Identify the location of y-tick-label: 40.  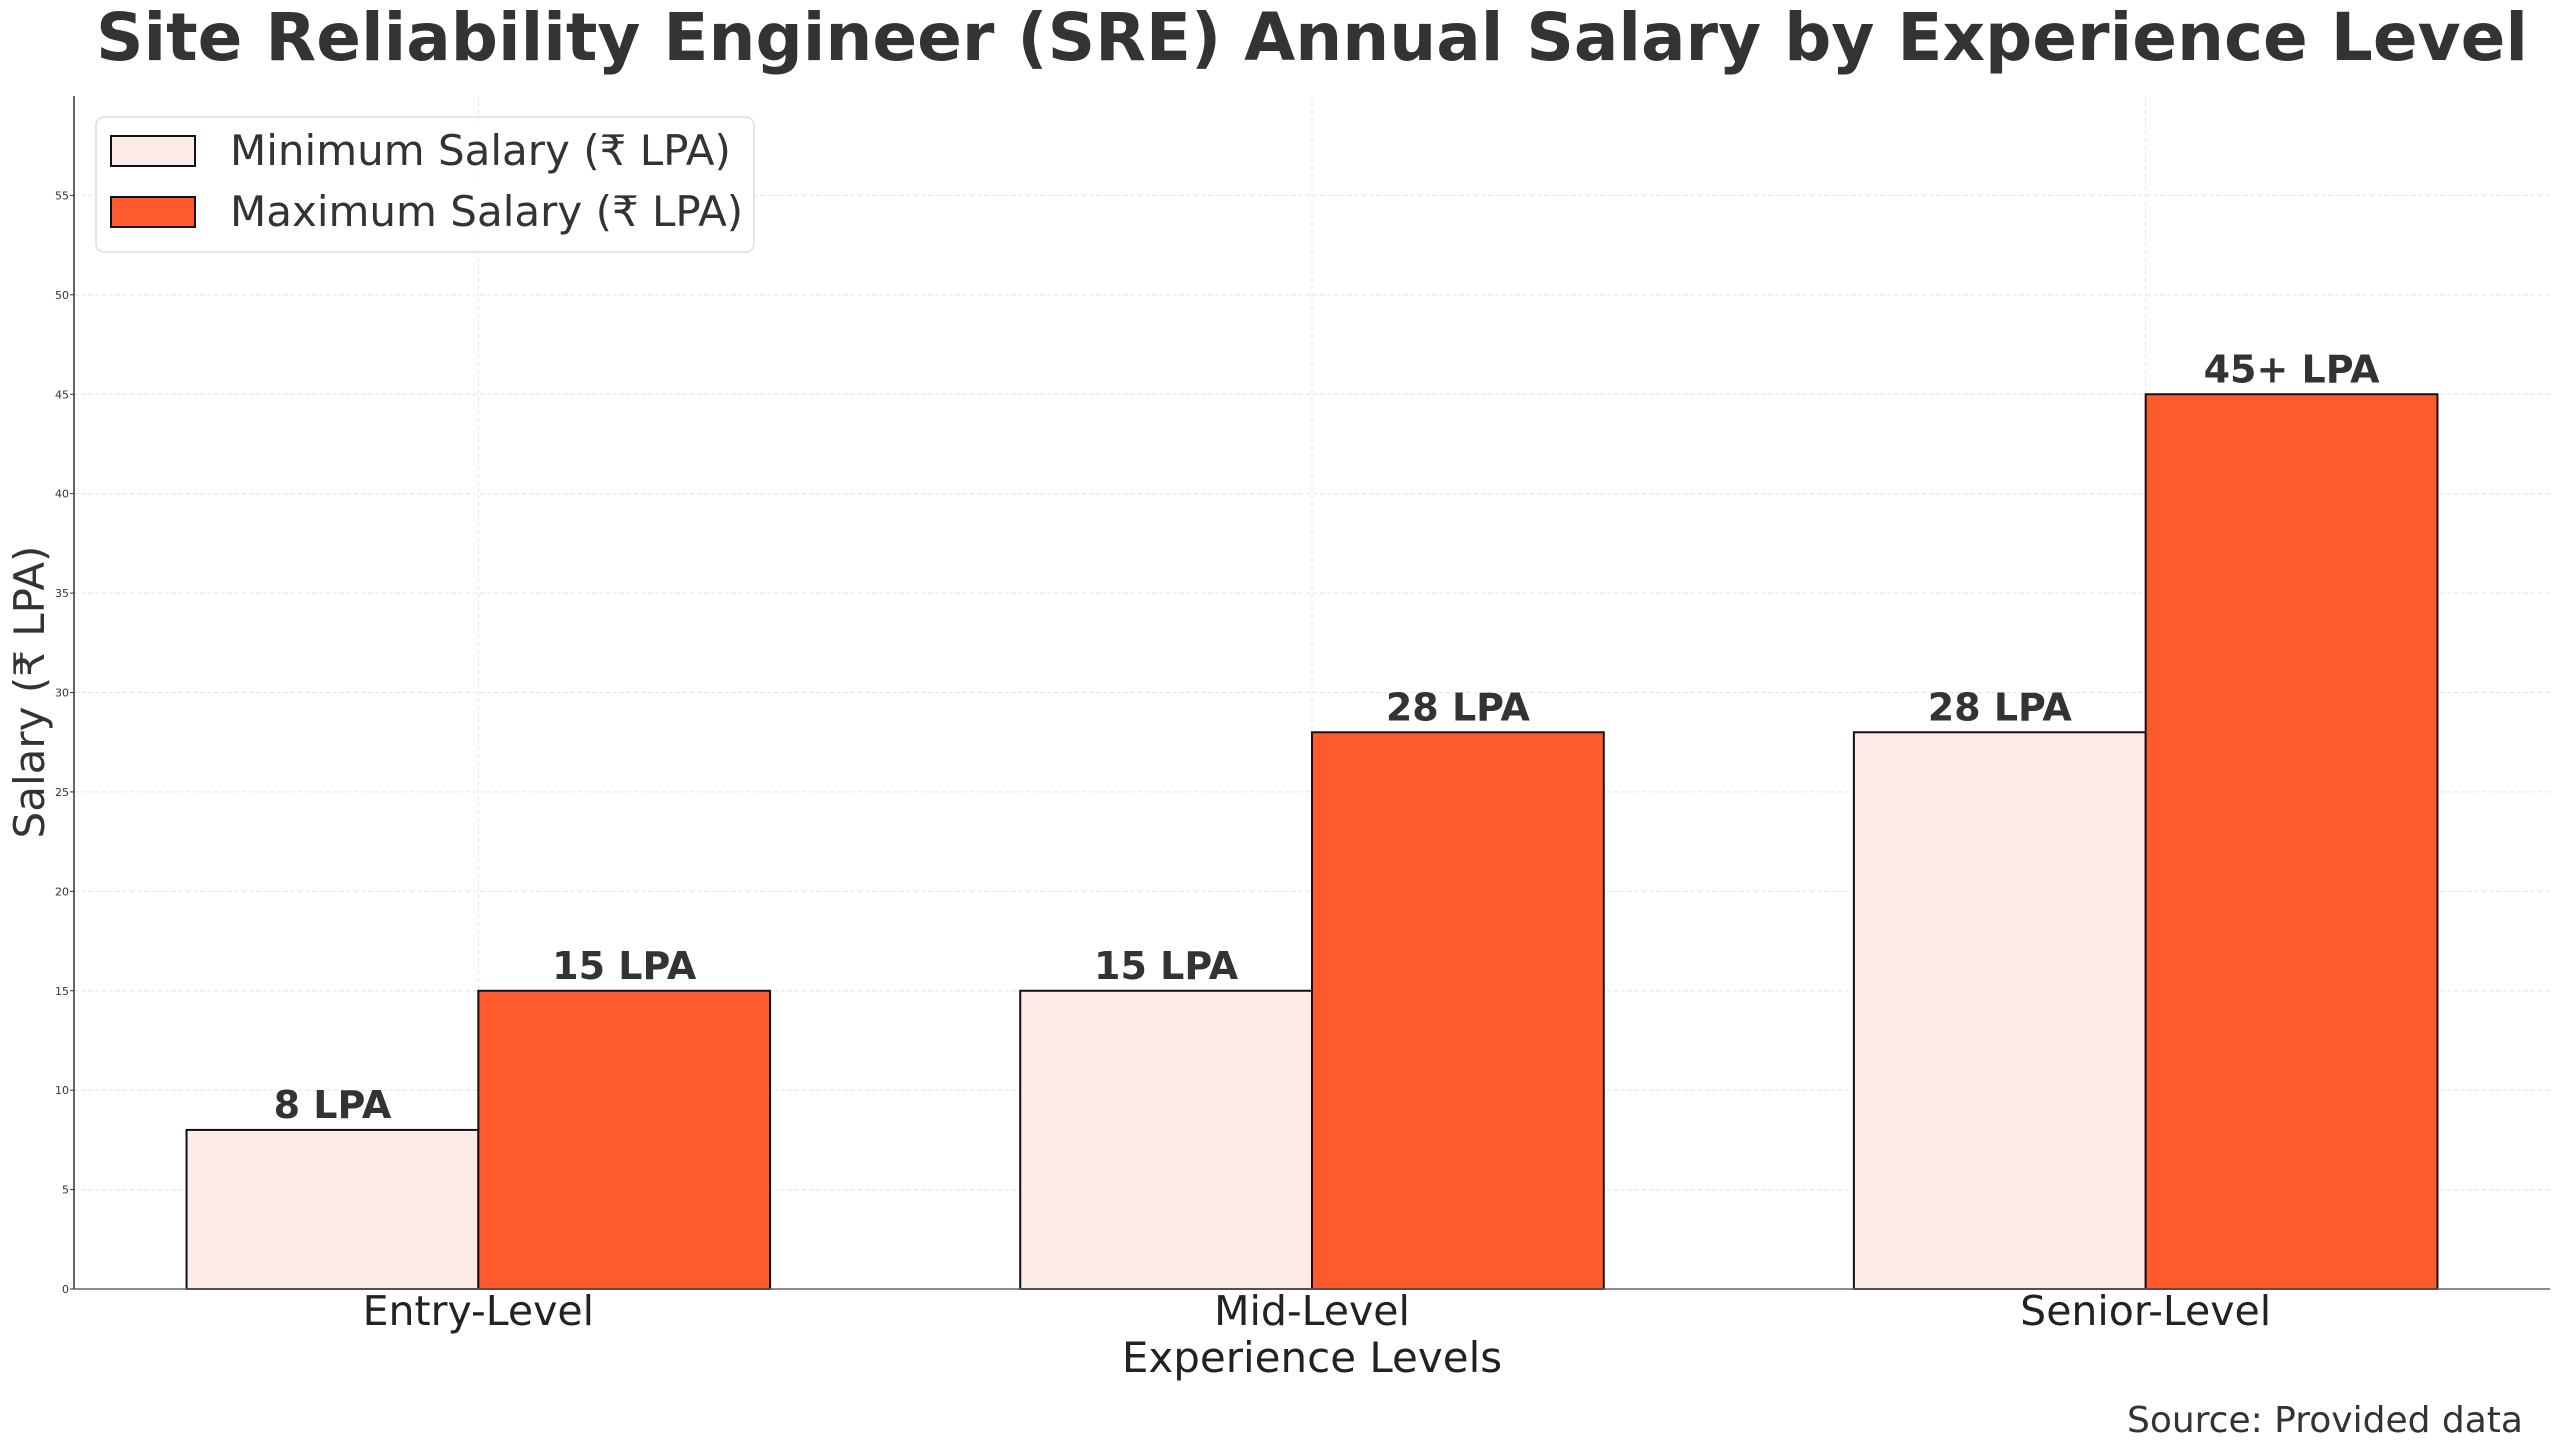
(62, 494).